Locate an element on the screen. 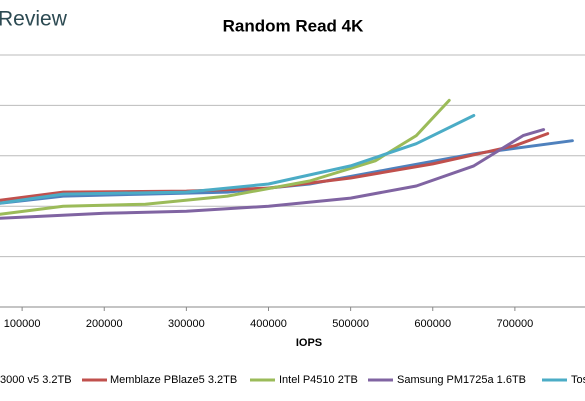 The height and width of the screenshot is (401, 585). x-tick-label: 400000 is located at coordinates (268, 324).